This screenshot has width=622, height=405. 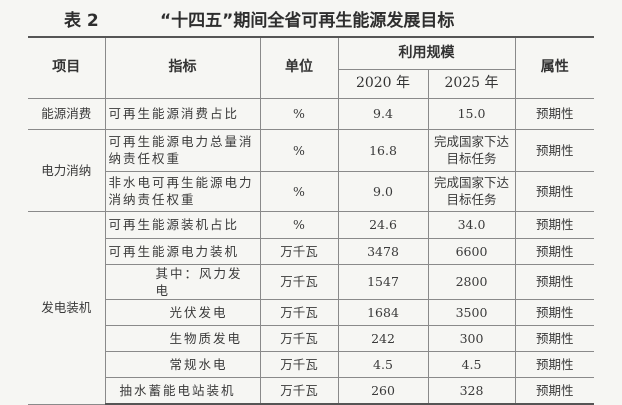 I want to click on value-2020: 242, so click(x=383, y=338).